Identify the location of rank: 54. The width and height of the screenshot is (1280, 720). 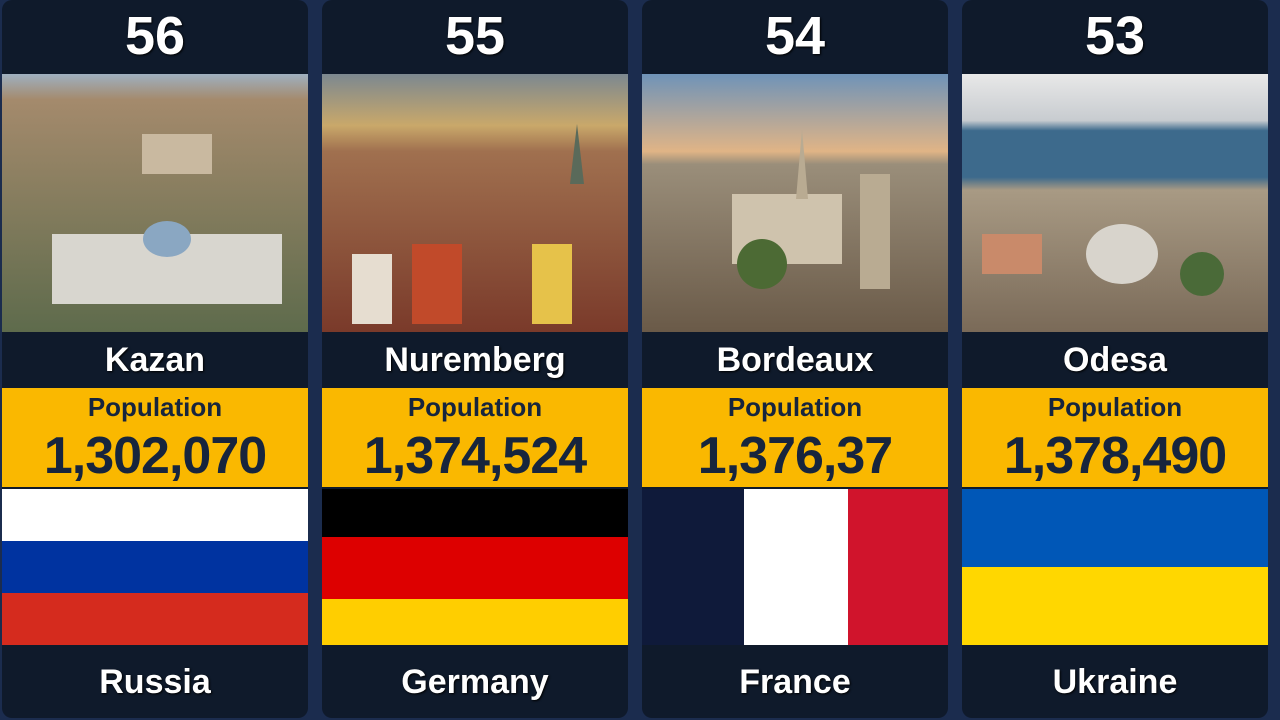
(795, 36).